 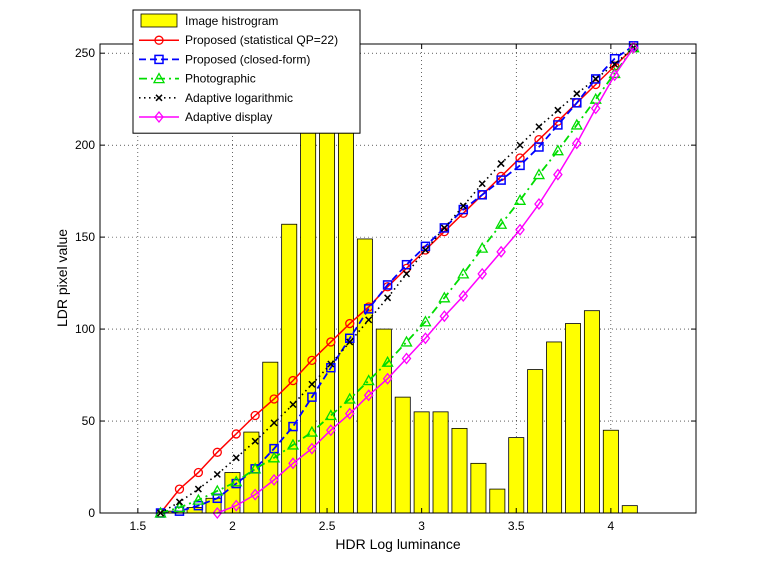 What do you see at coordinates (85, 53) in the screenshot?
I see `y-tick-label: 250` at bounding box center [85, 53].